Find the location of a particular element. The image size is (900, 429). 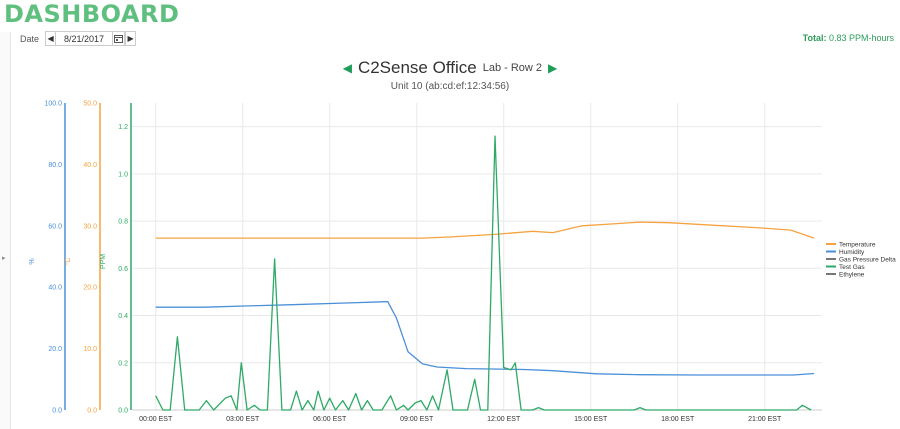

ppm-tick-label: 0.0 is located at coordinates (123, 411).